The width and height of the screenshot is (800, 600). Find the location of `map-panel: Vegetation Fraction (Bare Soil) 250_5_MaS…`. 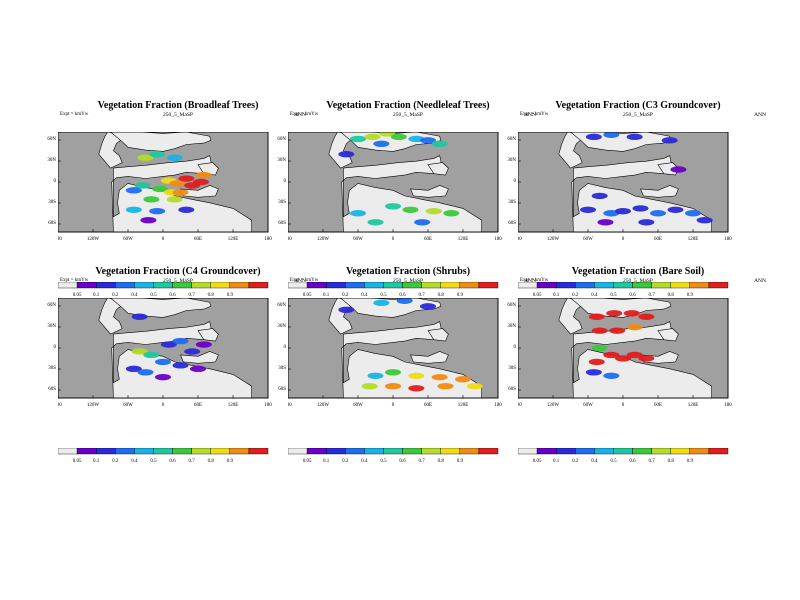

map-panel: Vegetation Fraction (Bare Soil) 250_5_MaS… is located at coordinates (636, 365).